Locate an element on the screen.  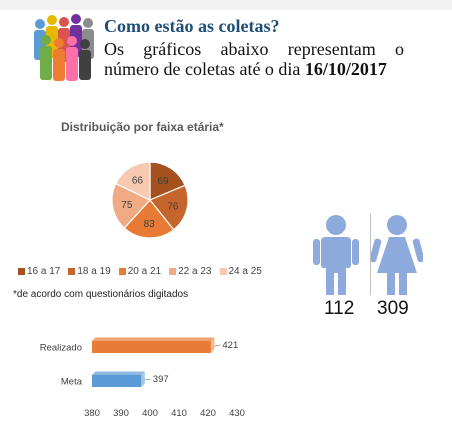
male-count: 112 is located at coordinates (339, 308).